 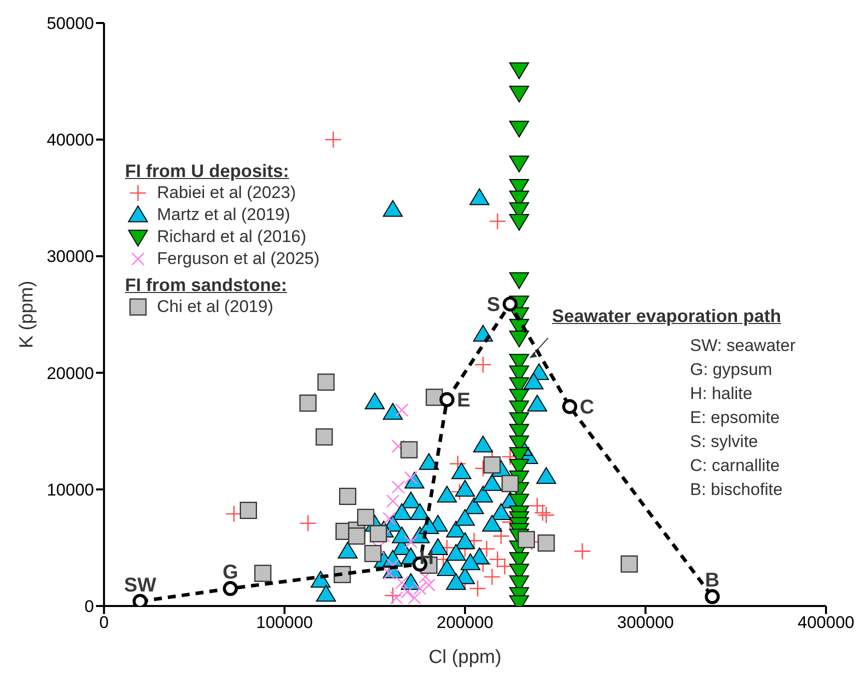 I want to click on x-tick-label: 0, so click(x=104, y=622).